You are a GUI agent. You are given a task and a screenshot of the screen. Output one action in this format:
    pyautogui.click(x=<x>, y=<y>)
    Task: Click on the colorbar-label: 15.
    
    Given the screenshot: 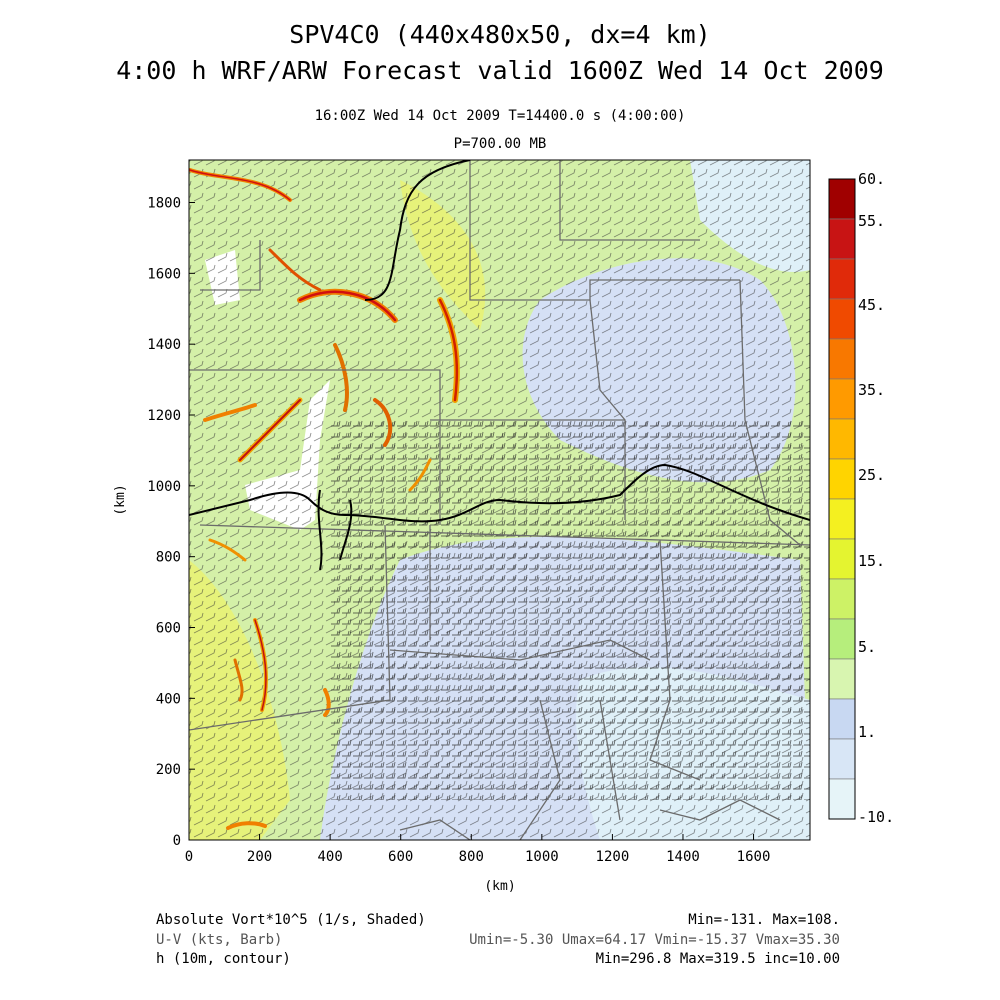 What is the action you would take?
    pyautogui.click(x=871, y=561)
    